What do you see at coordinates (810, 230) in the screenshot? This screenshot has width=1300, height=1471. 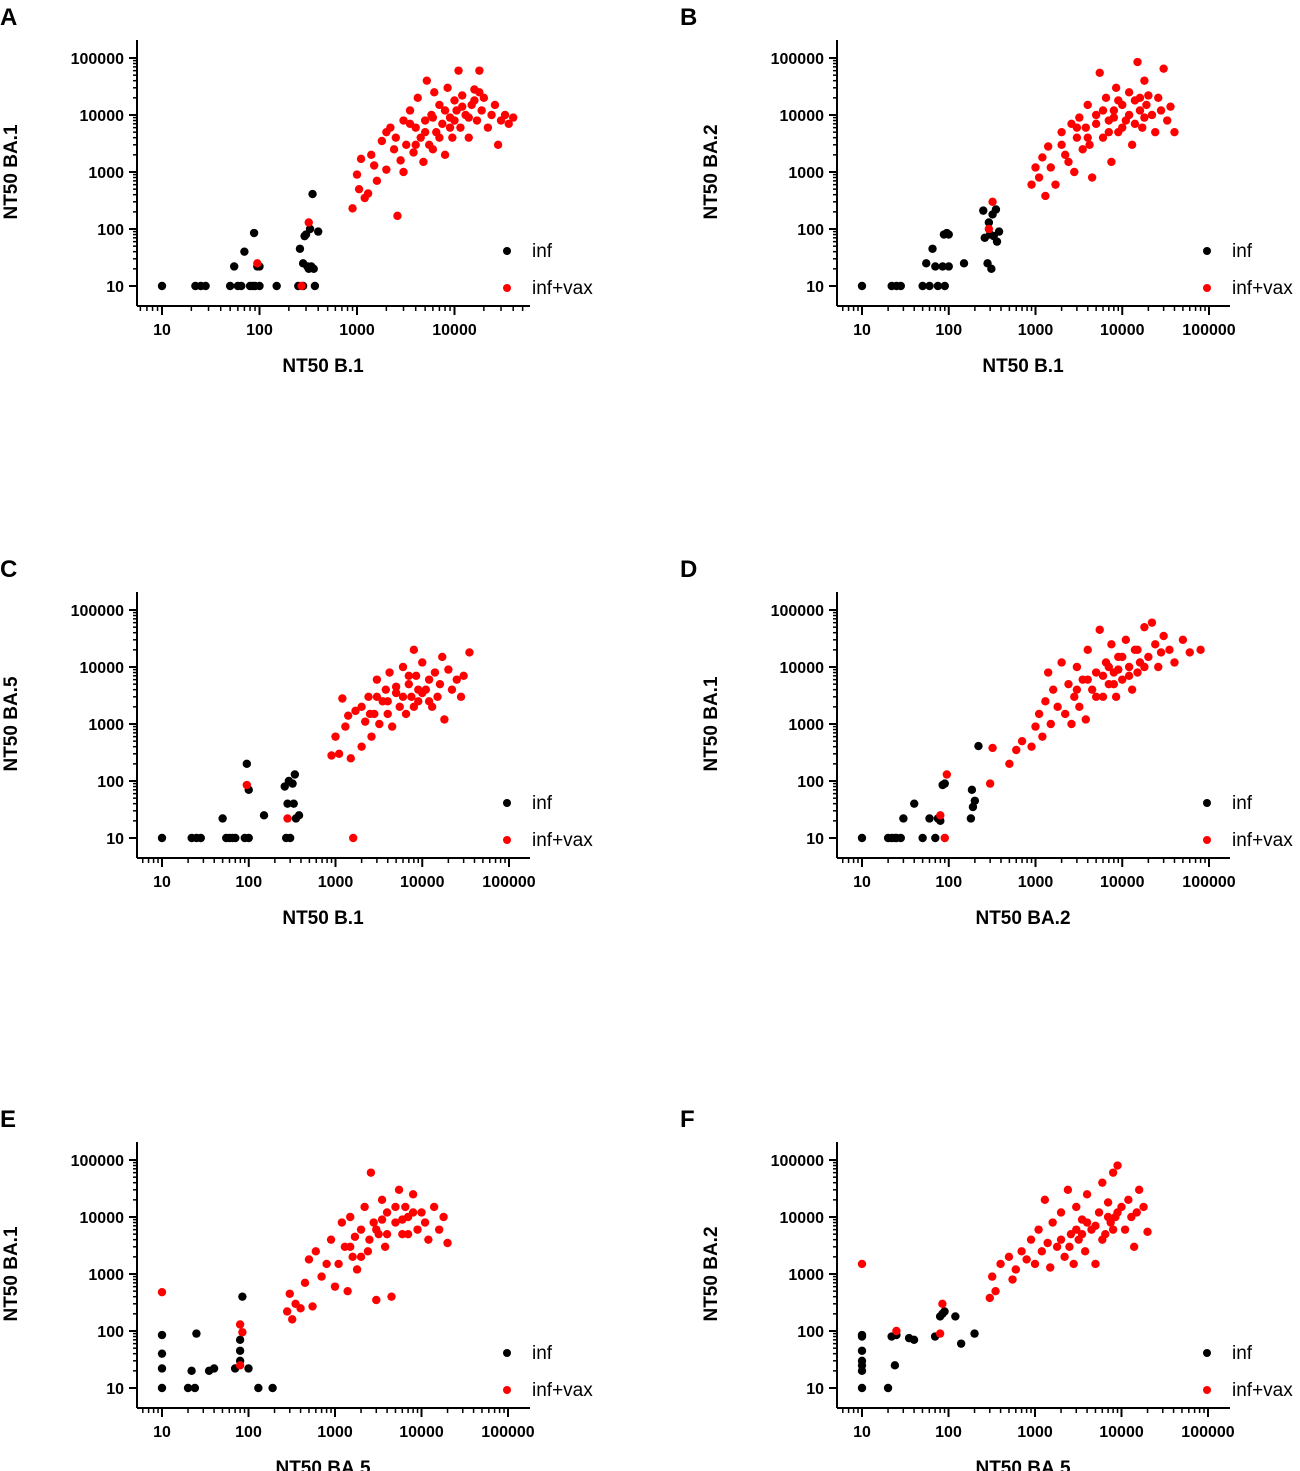 I see `y-tick-label: 100` at bounding box center [810, 230].